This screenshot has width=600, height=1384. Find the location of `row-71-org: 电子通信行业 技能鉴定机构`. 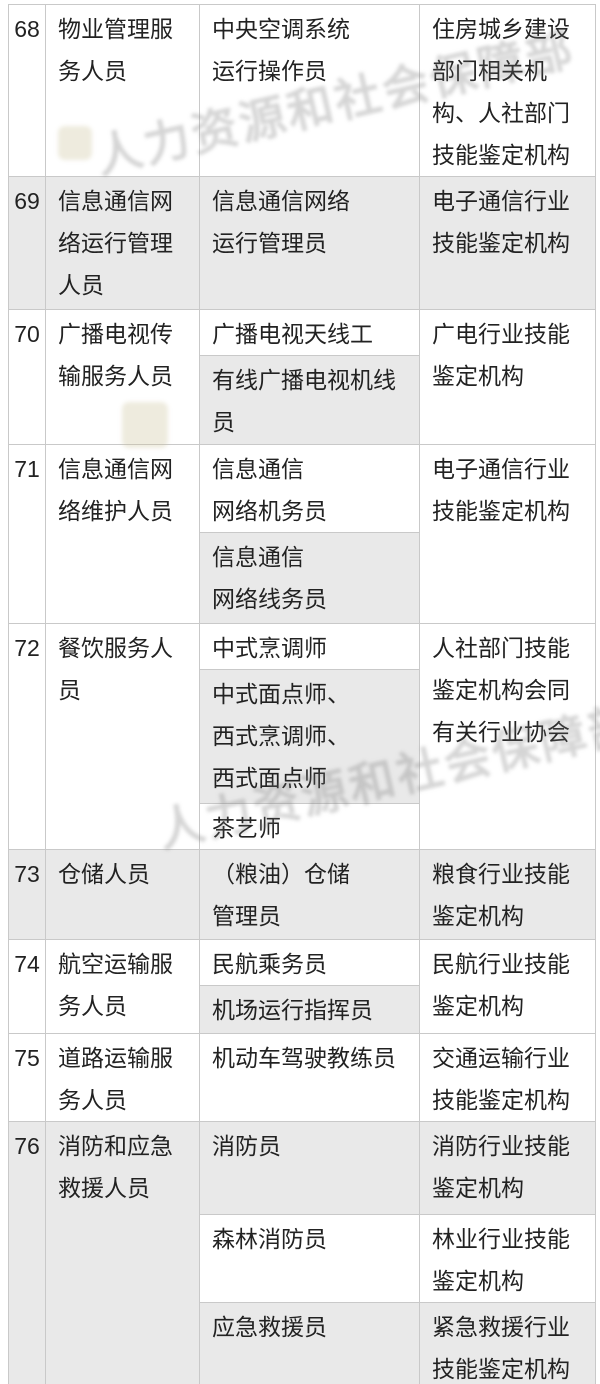

row-71-org: 电子通信行业 技能鉴定机构 is located at coordinates (507, 534).